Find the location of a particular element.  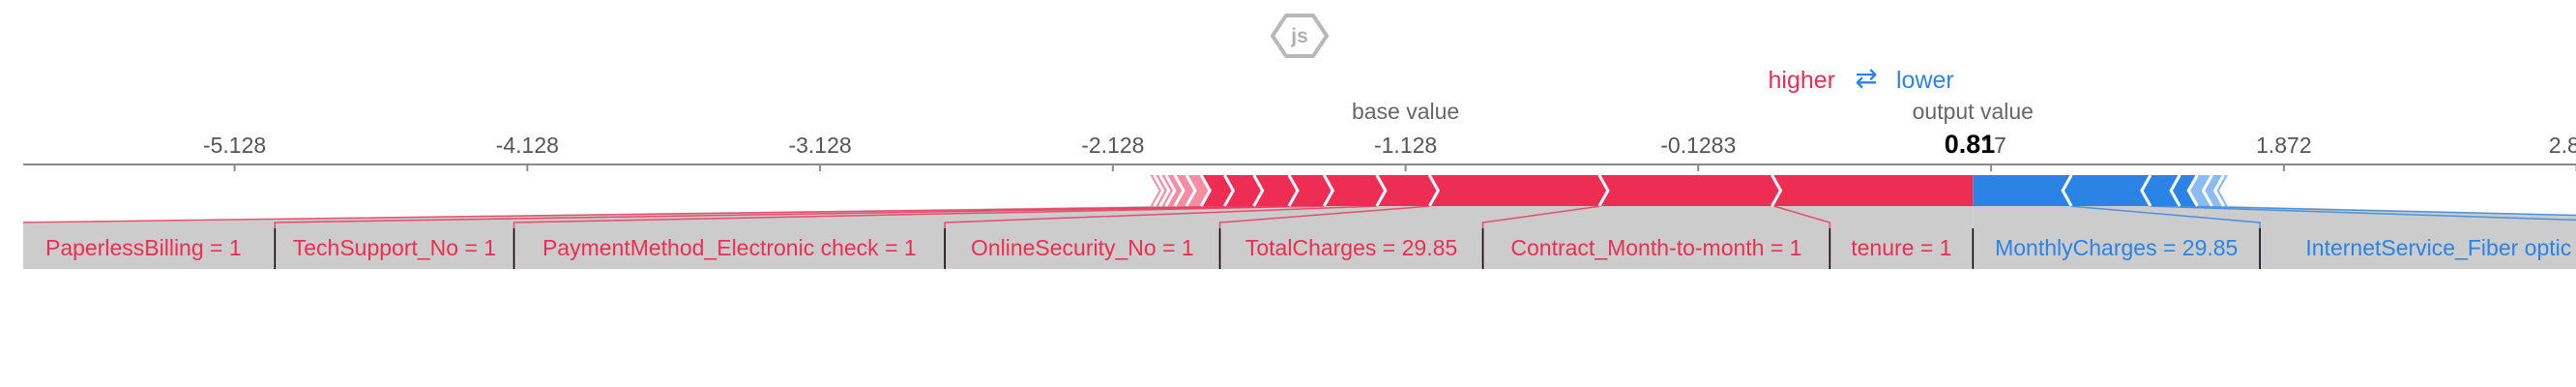

connector-line-positive is located at coordinates (639, 214).